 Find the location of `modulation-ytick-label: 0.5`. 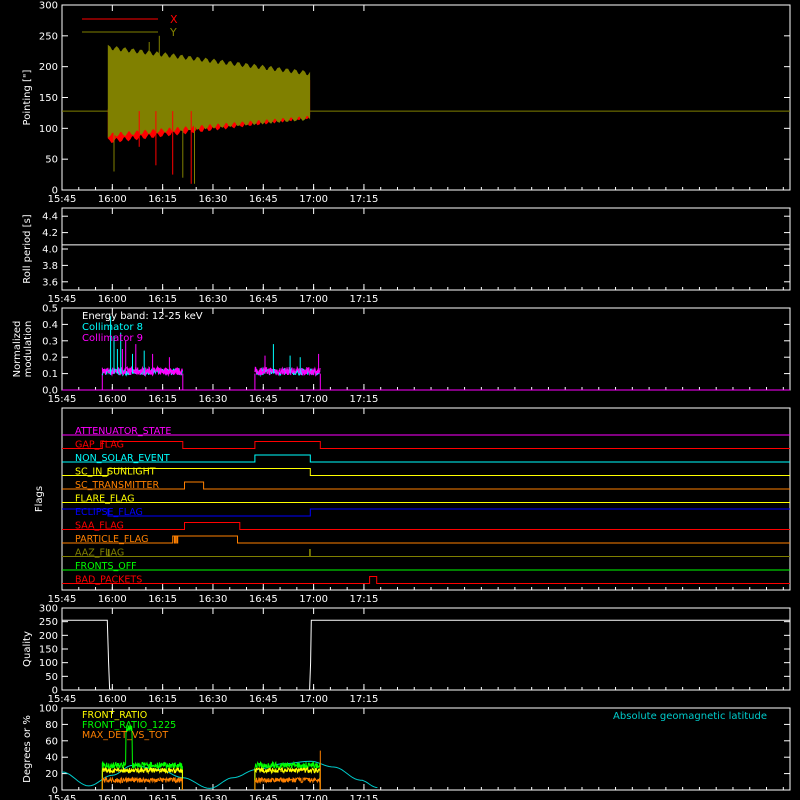

modulation-ytick-label: 0.5 is located at coordinates (50, 309).